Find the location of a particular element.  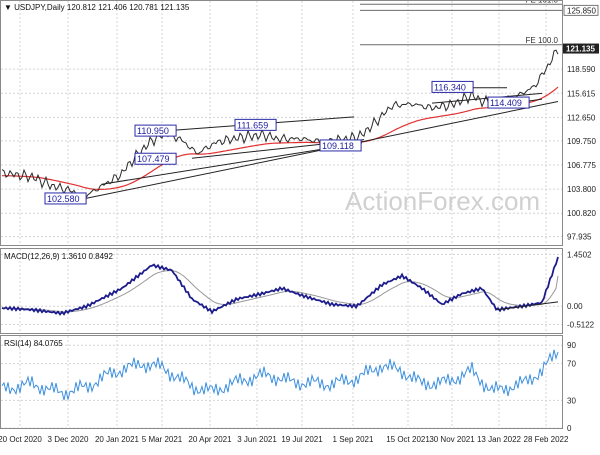

price-callout-label: 110.950 is located at coordinates (153, 131).